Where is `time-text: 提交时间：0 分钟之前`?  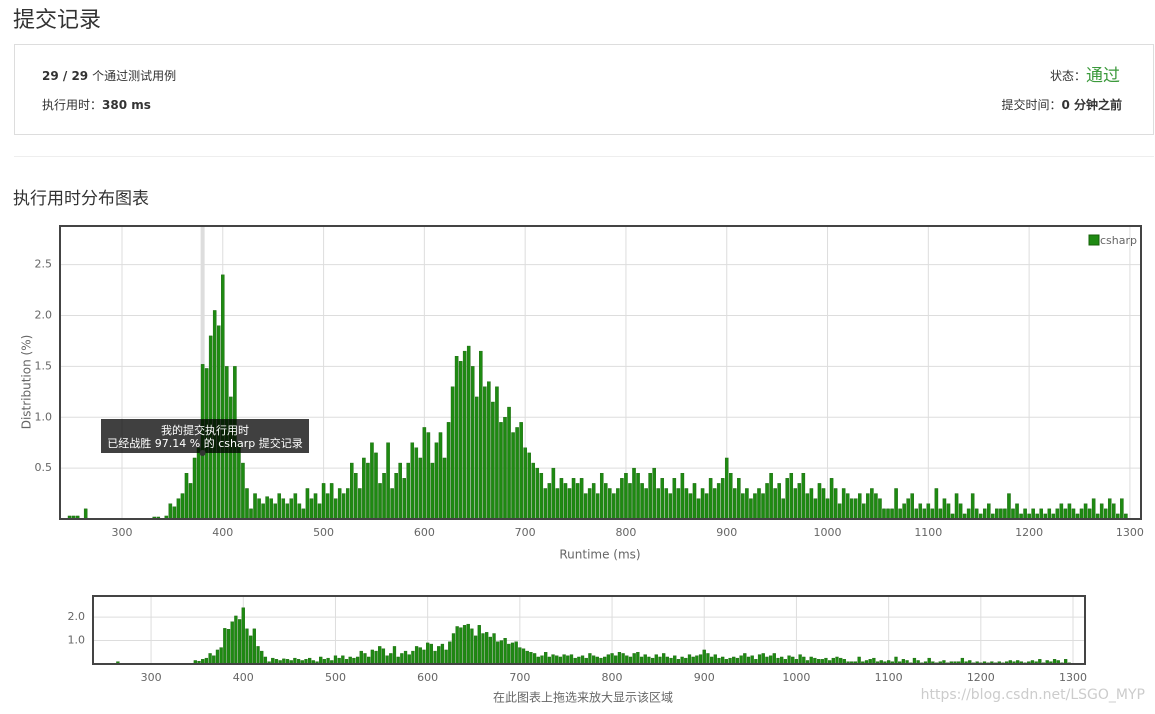 time-text: 提交时间：0 分钟之前 is located at coordinates (1061, 104).